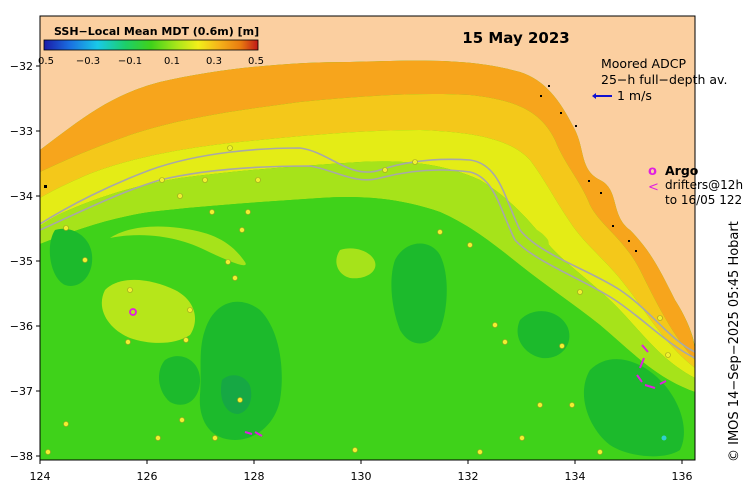 The height and width of the screenshot is (496, 750). What do you see at coordinates (21, 261) in the screenshot?
I see `y-tick-label-4: −35` at bounding box center [21, 261].